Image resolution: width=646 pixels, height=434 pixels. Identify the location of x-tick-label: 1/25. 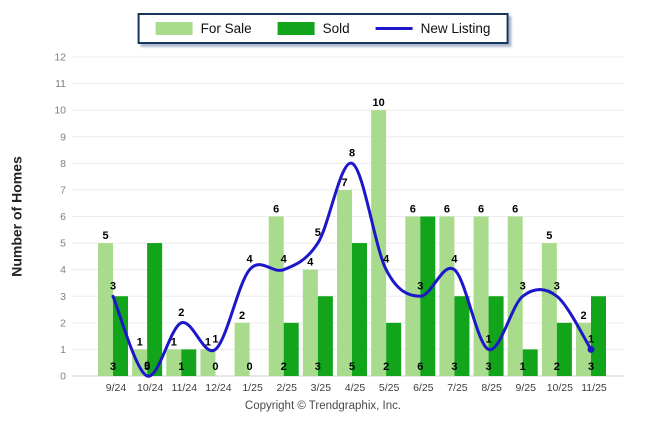
(252, 388).